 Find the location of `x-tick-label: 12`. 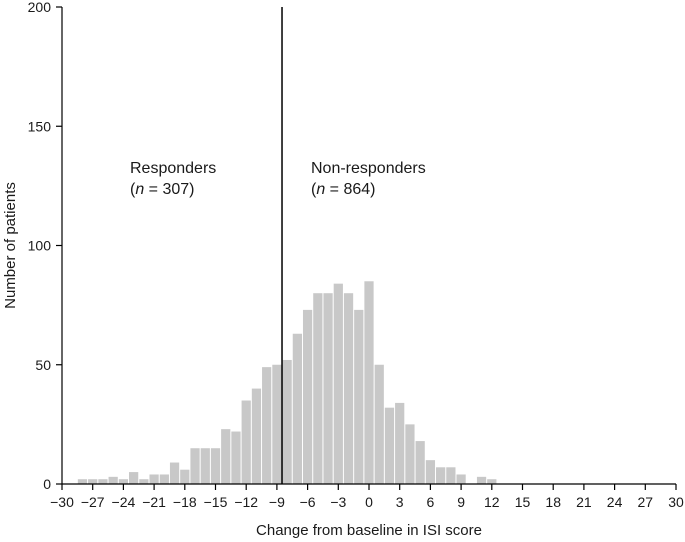

x-tick-label: 12 is located at coordinates (492, 502).